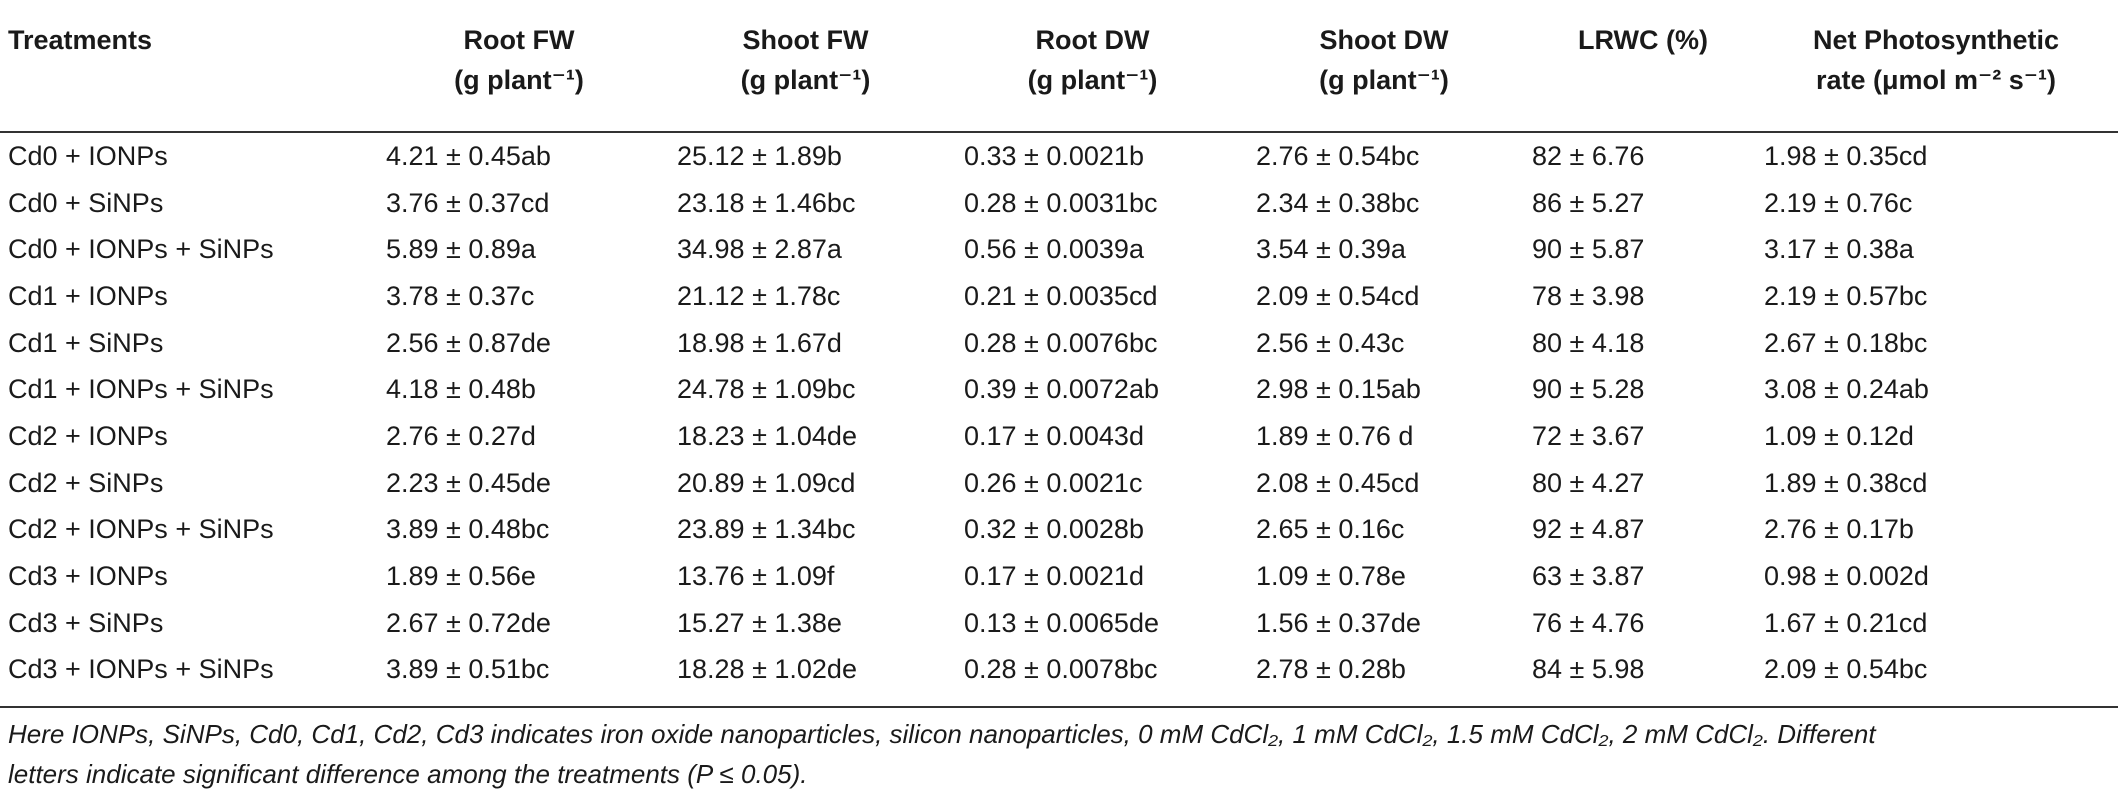 The width and height of the screenshot is (2118, 794). What do you see at coordinates (759, 249) in the screenshot?
I see `shoot-fw-cell: 34.98 ± 2.87a` at bounding box center [759, 249].